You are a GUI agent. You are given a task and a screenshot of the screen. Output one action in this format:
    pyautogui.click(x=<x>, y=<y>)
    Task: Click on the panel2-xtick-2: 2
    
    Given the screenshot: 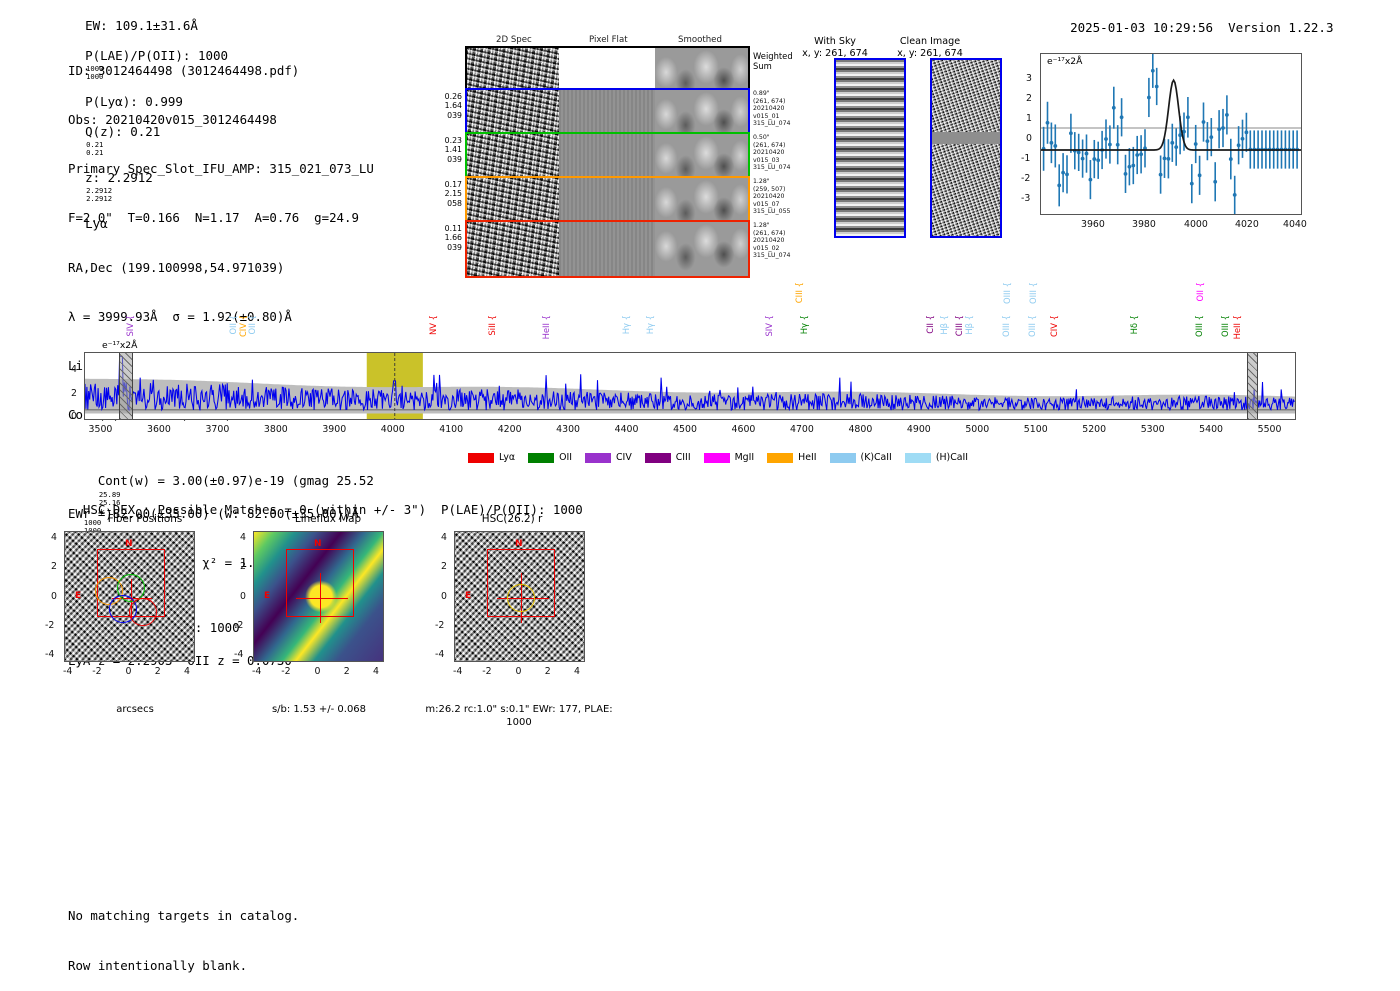 What is the action you would take?
    pyautogui.click(x=346, y=671)
    